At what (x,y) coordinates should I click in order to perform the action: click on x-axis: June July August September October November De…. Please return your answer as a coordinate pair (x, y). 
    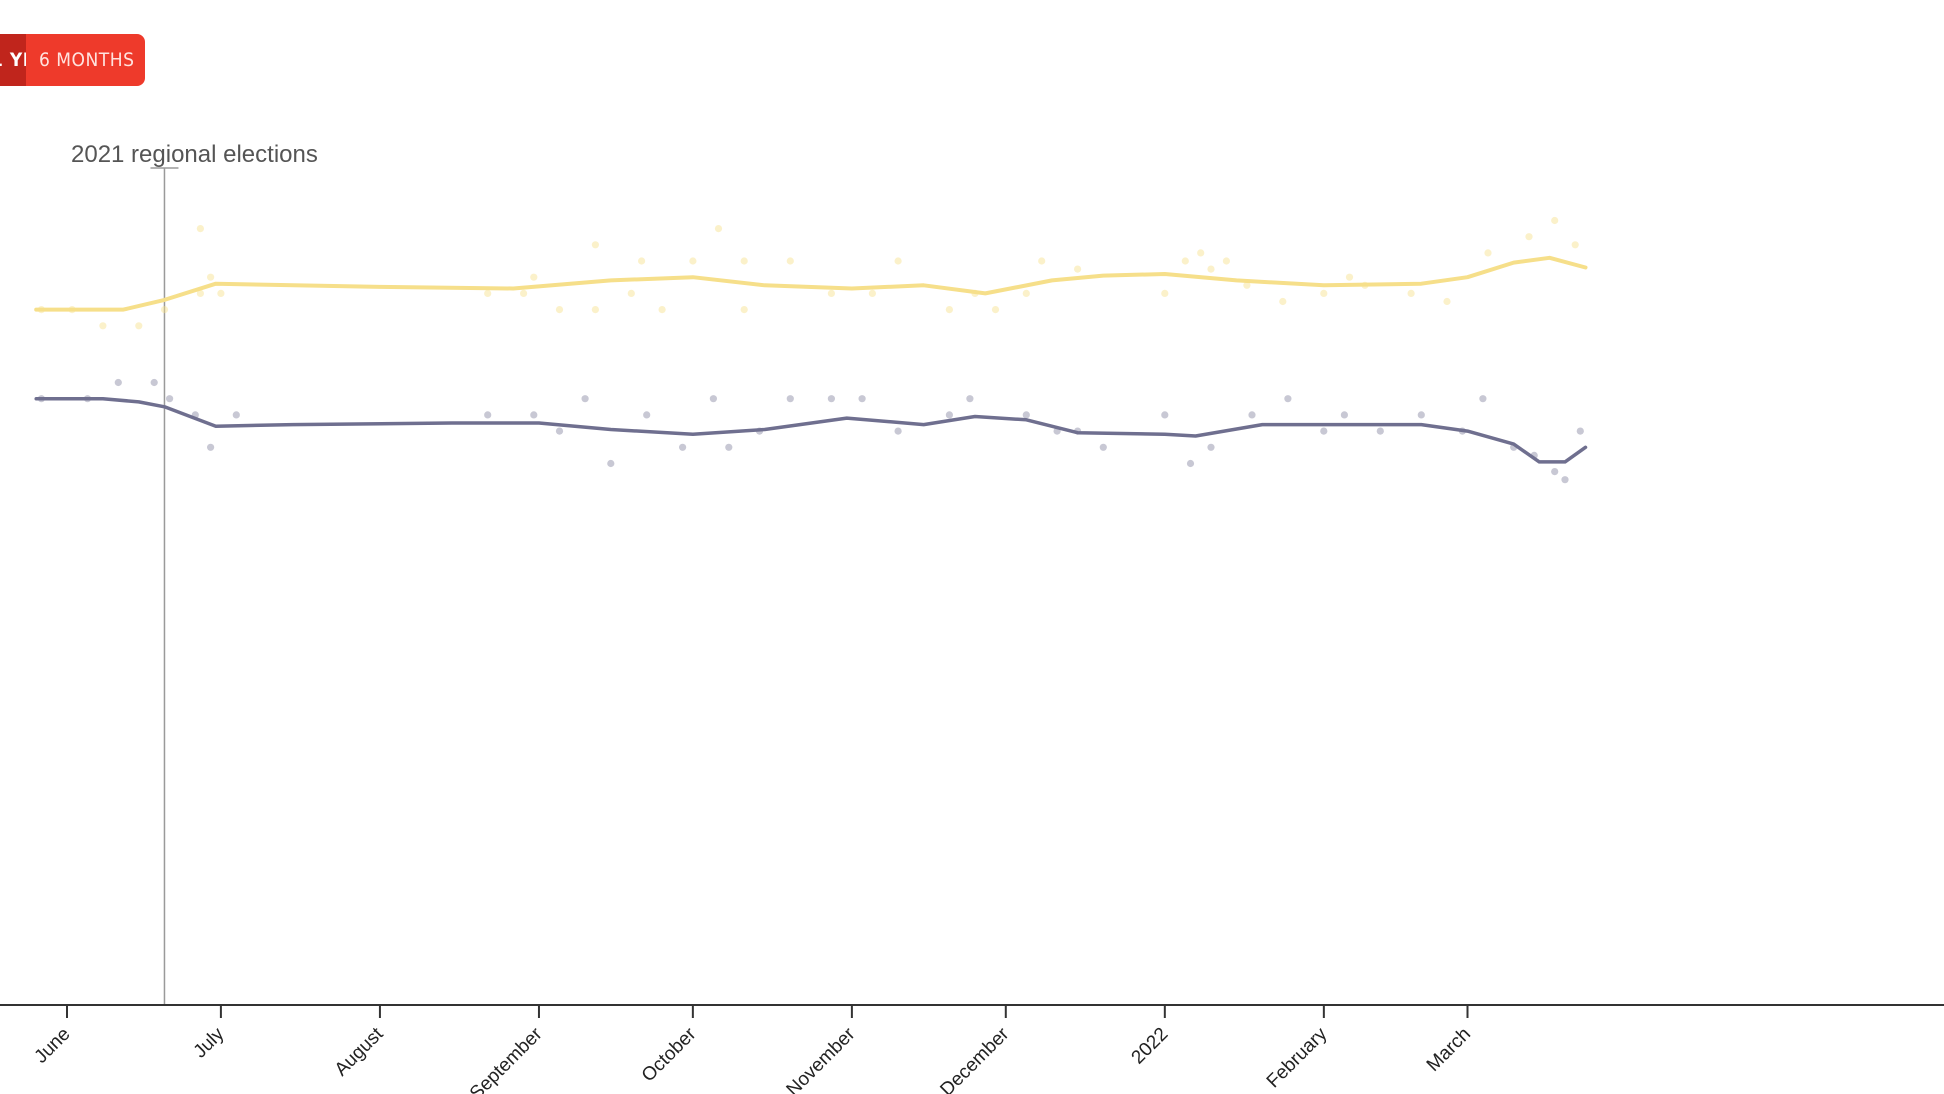
    Looking at the image, I should click on (972, 1049).